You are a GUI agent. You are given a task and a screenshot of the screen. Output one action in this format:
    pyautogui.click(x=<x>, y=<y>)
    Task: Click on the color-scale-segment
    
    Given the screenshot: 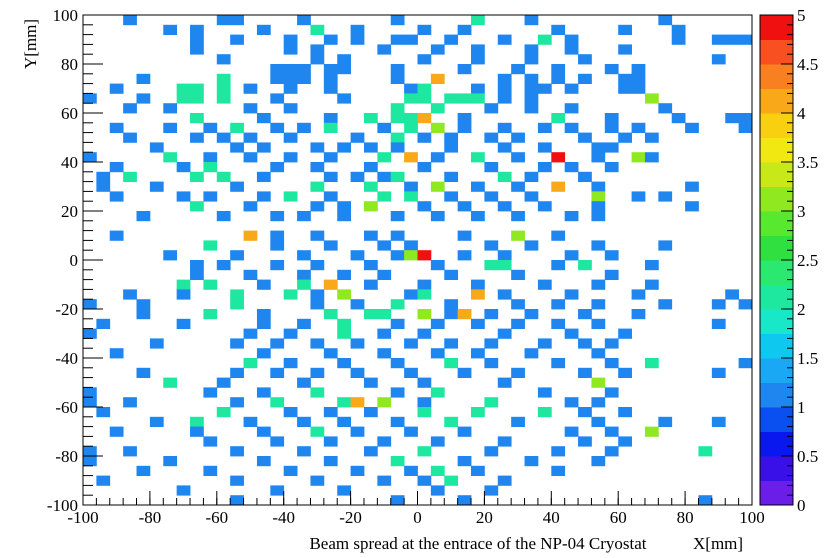 What is the action you would take?
    pyautogui.click(x=776, y=468)
    